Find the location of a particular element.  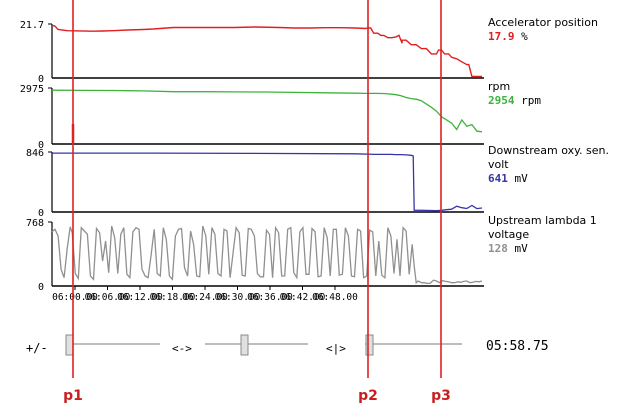

marker-label-p2: p2 is located at coordinates (368, 396).